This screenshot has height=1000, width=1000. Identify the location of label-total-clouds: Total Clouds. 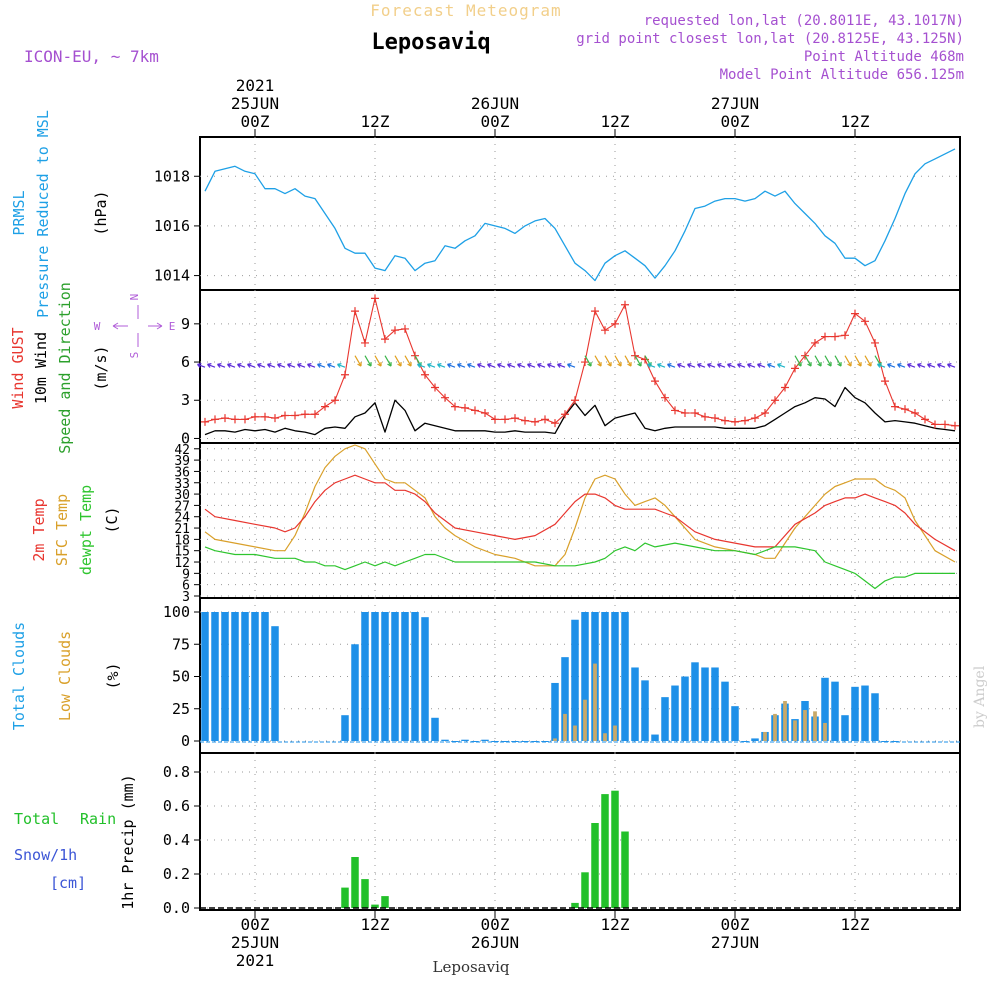
(19, 676).